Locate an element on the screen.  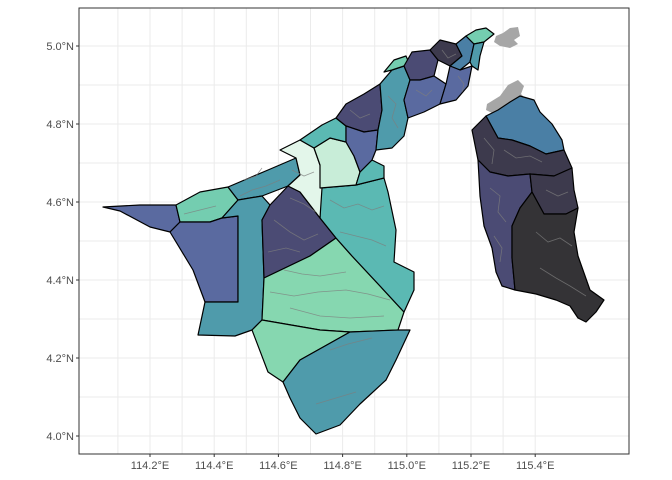
region-bm-pengkalan-batu is located at coordinates (362, 149).